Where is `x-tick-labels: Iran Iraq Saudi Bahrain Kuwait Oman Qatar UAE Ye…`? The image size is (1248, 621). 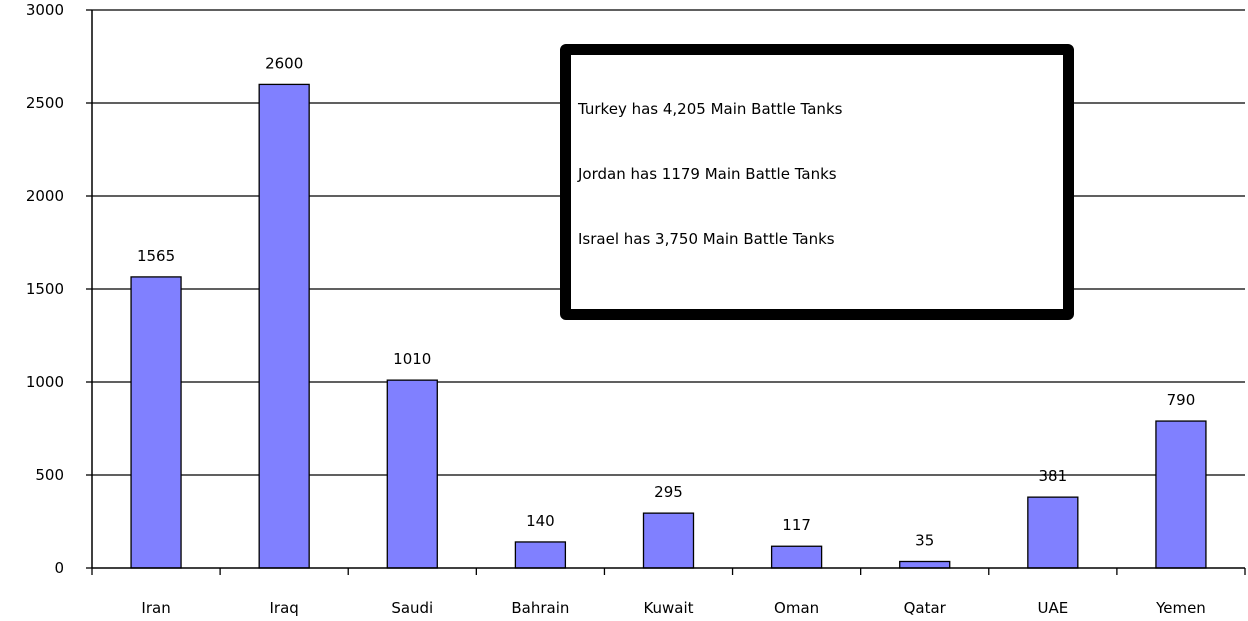 x-tick-labels: Iran Iraq Saudi Bahrain Kuwait Oman Qatar UAE Ye… is located at coordinates (673, 608).